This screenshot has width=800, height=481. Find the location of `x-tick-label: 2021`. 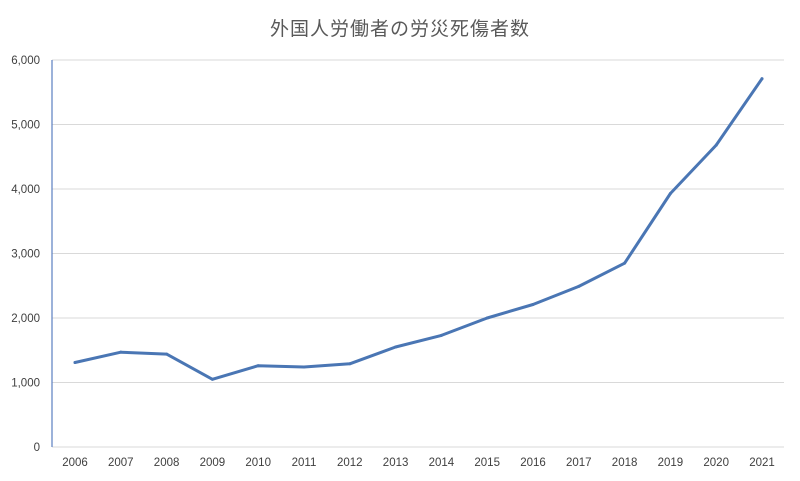

x-tick-label: 2021 is located at coordinates (762, 463).